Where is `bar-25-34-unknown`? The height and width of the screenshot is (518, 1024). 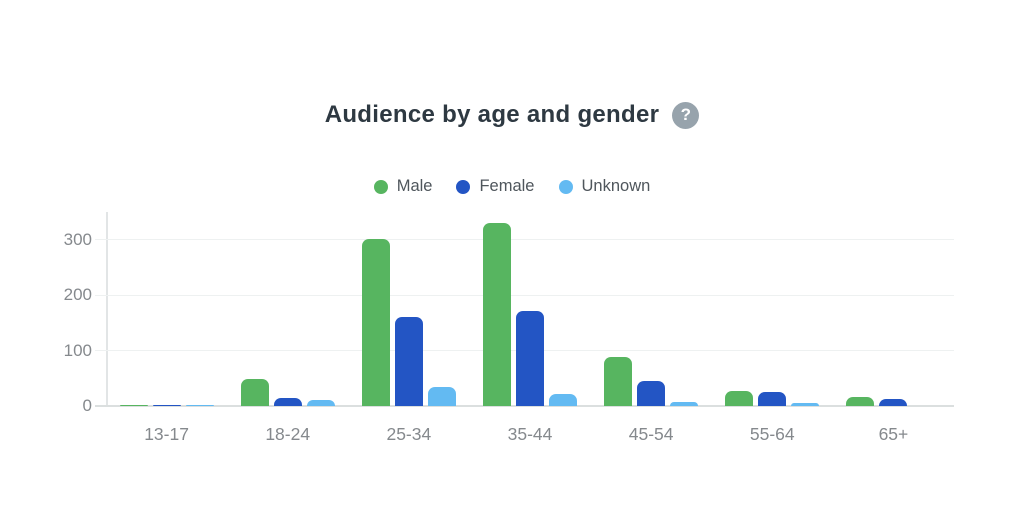
bar-25-34-unknown is located at coordinates (441, 396).